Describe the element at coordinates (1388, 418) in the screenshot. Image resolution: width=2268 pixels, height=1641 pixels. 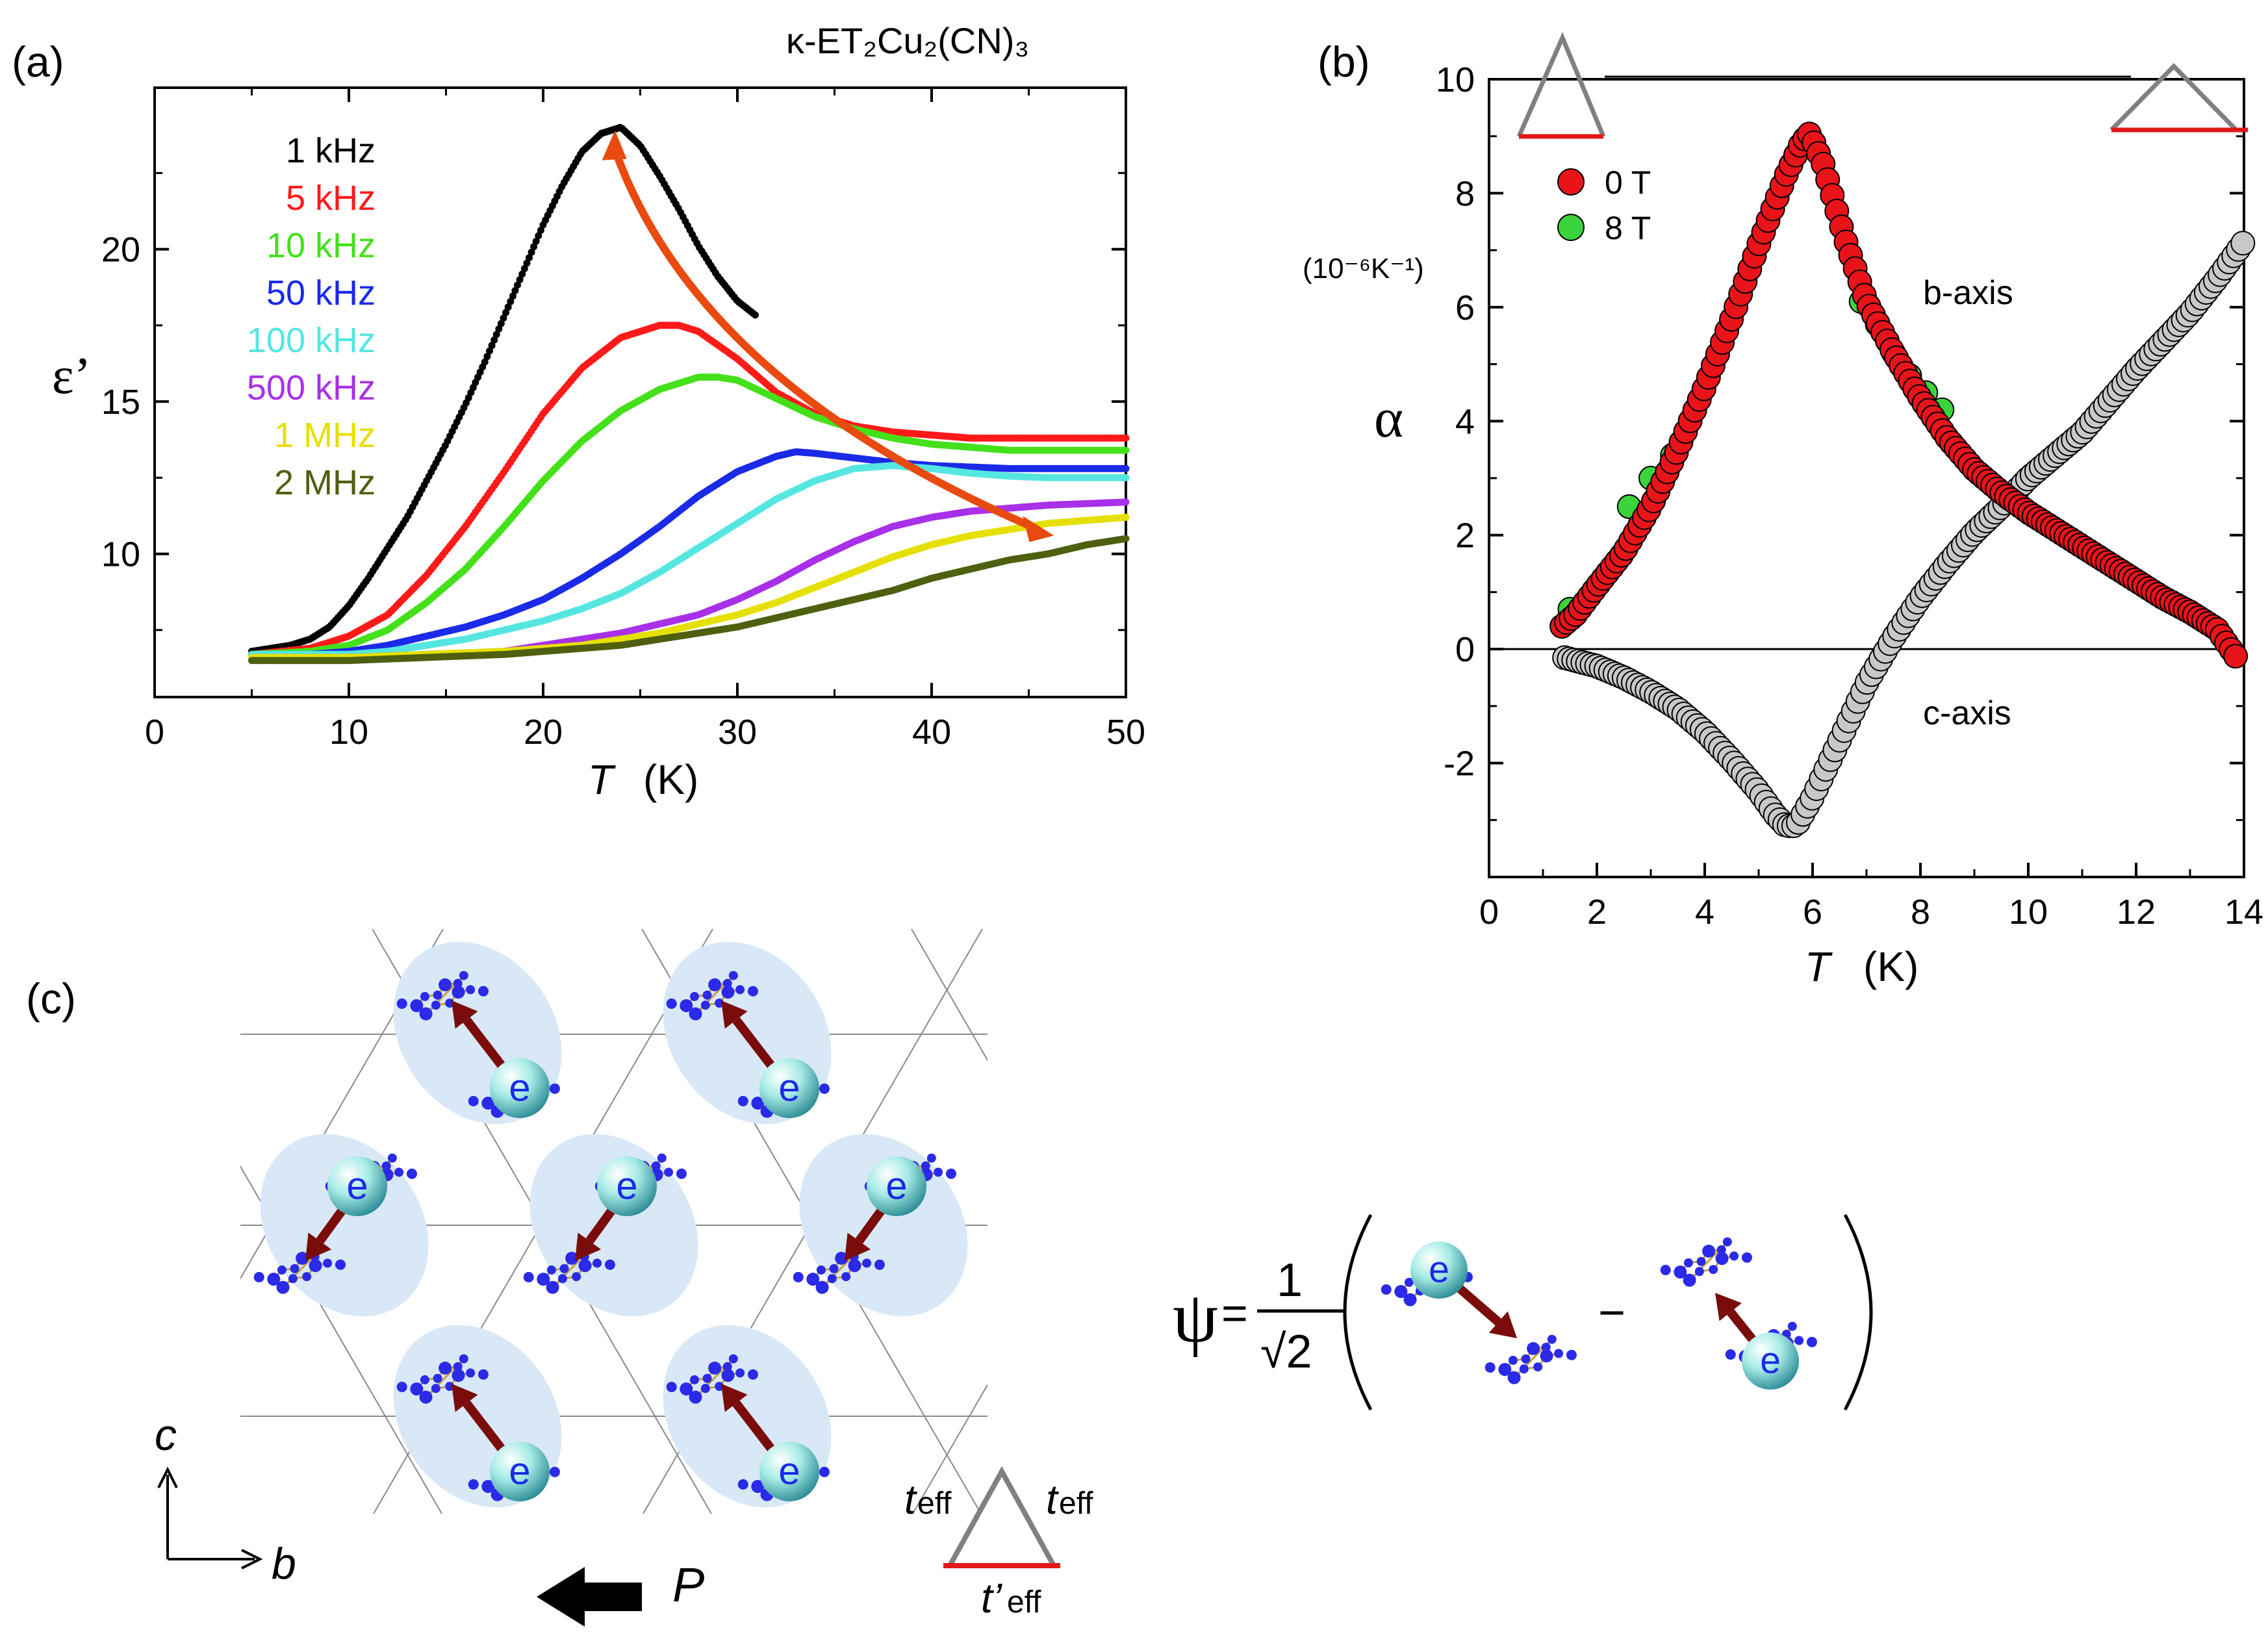
I see `panel-b-ylabel: α` at that location.